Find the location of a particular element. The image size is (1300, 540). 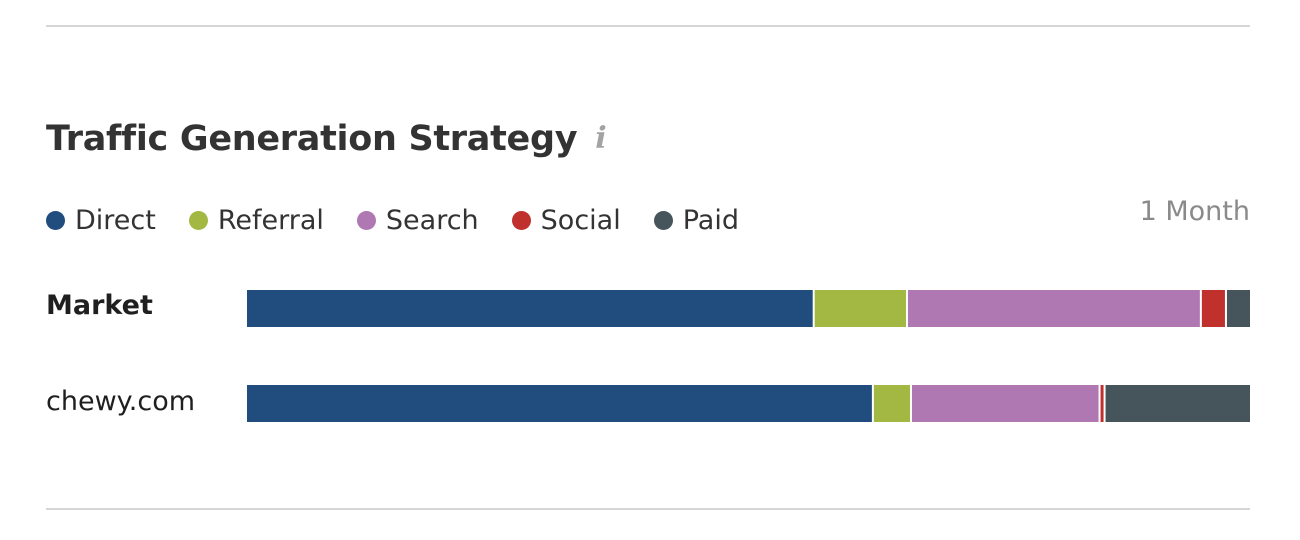

legend-dot-referral is located at coordinates (198, 220).